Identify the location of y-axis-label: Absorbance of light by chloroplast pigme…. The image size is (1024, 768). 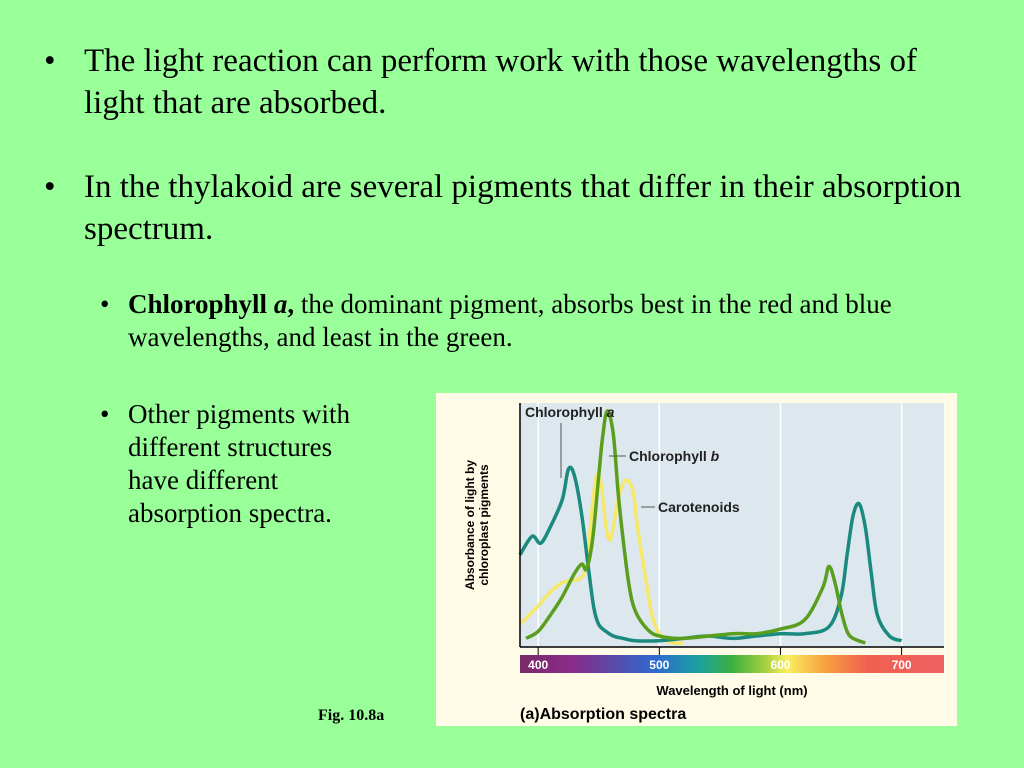
(477, 525).